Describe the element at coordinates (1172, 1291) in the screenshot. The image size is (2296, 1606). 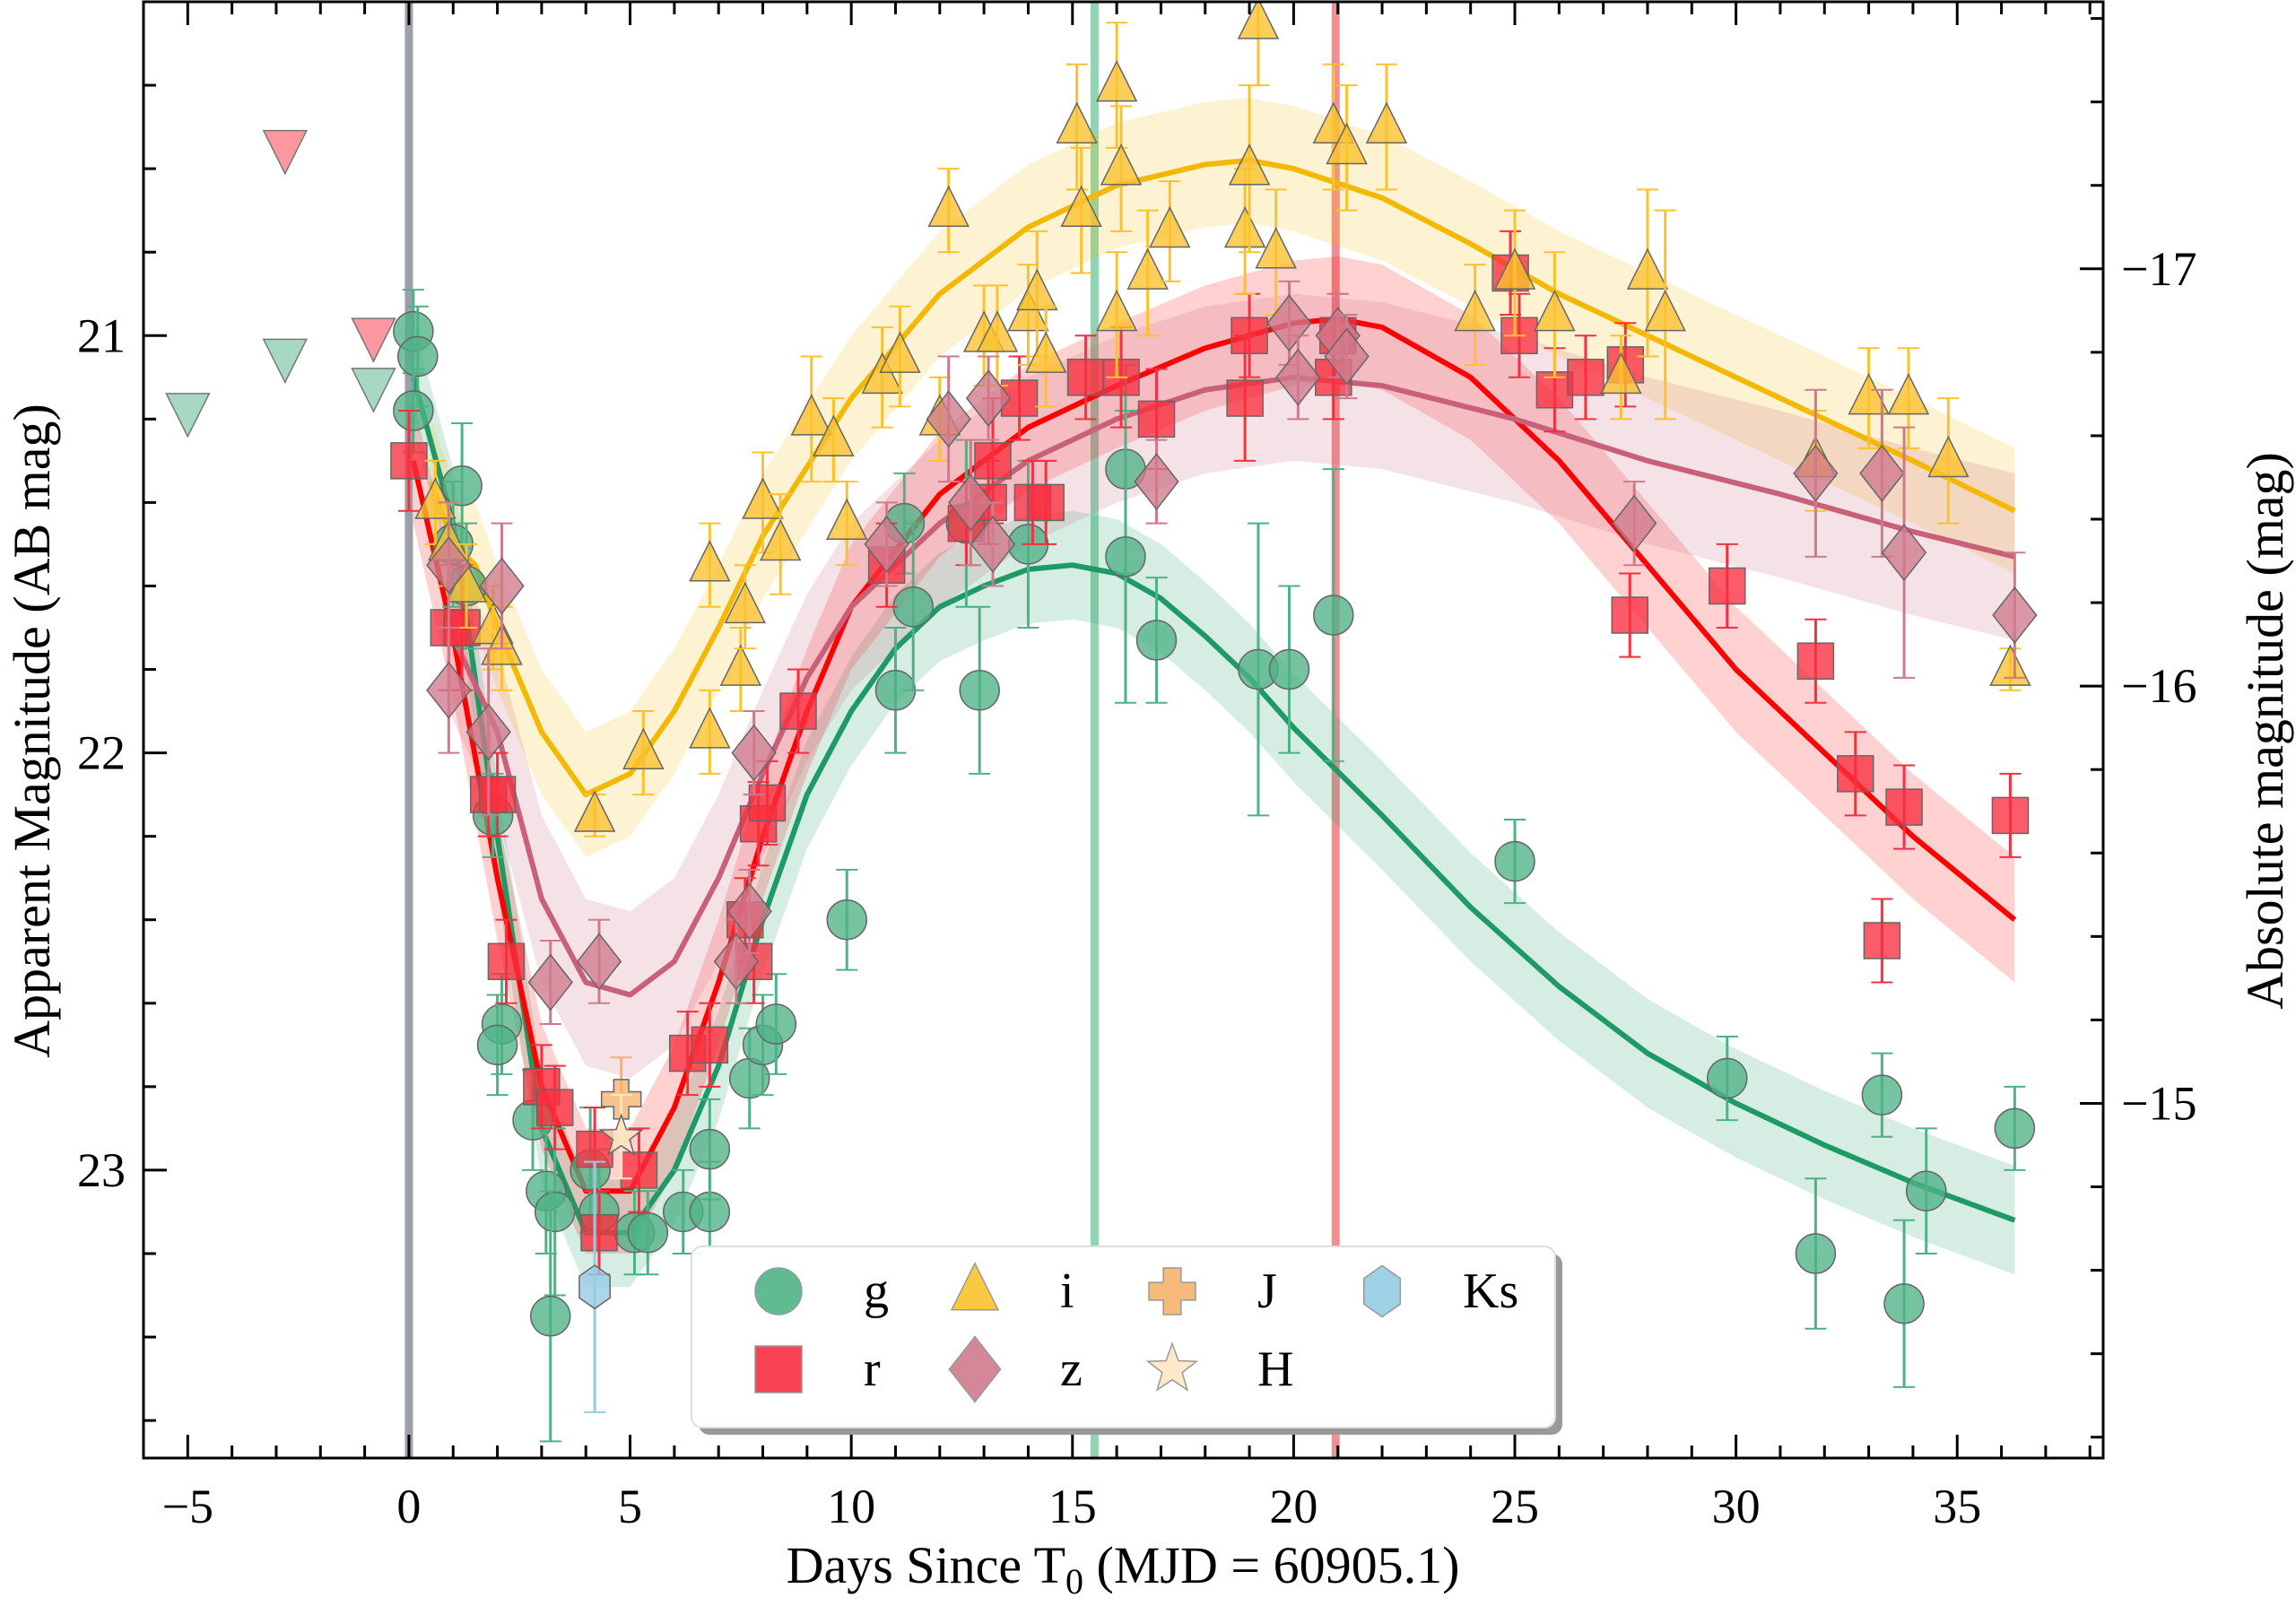
I see `legend-marker-J` at that location.